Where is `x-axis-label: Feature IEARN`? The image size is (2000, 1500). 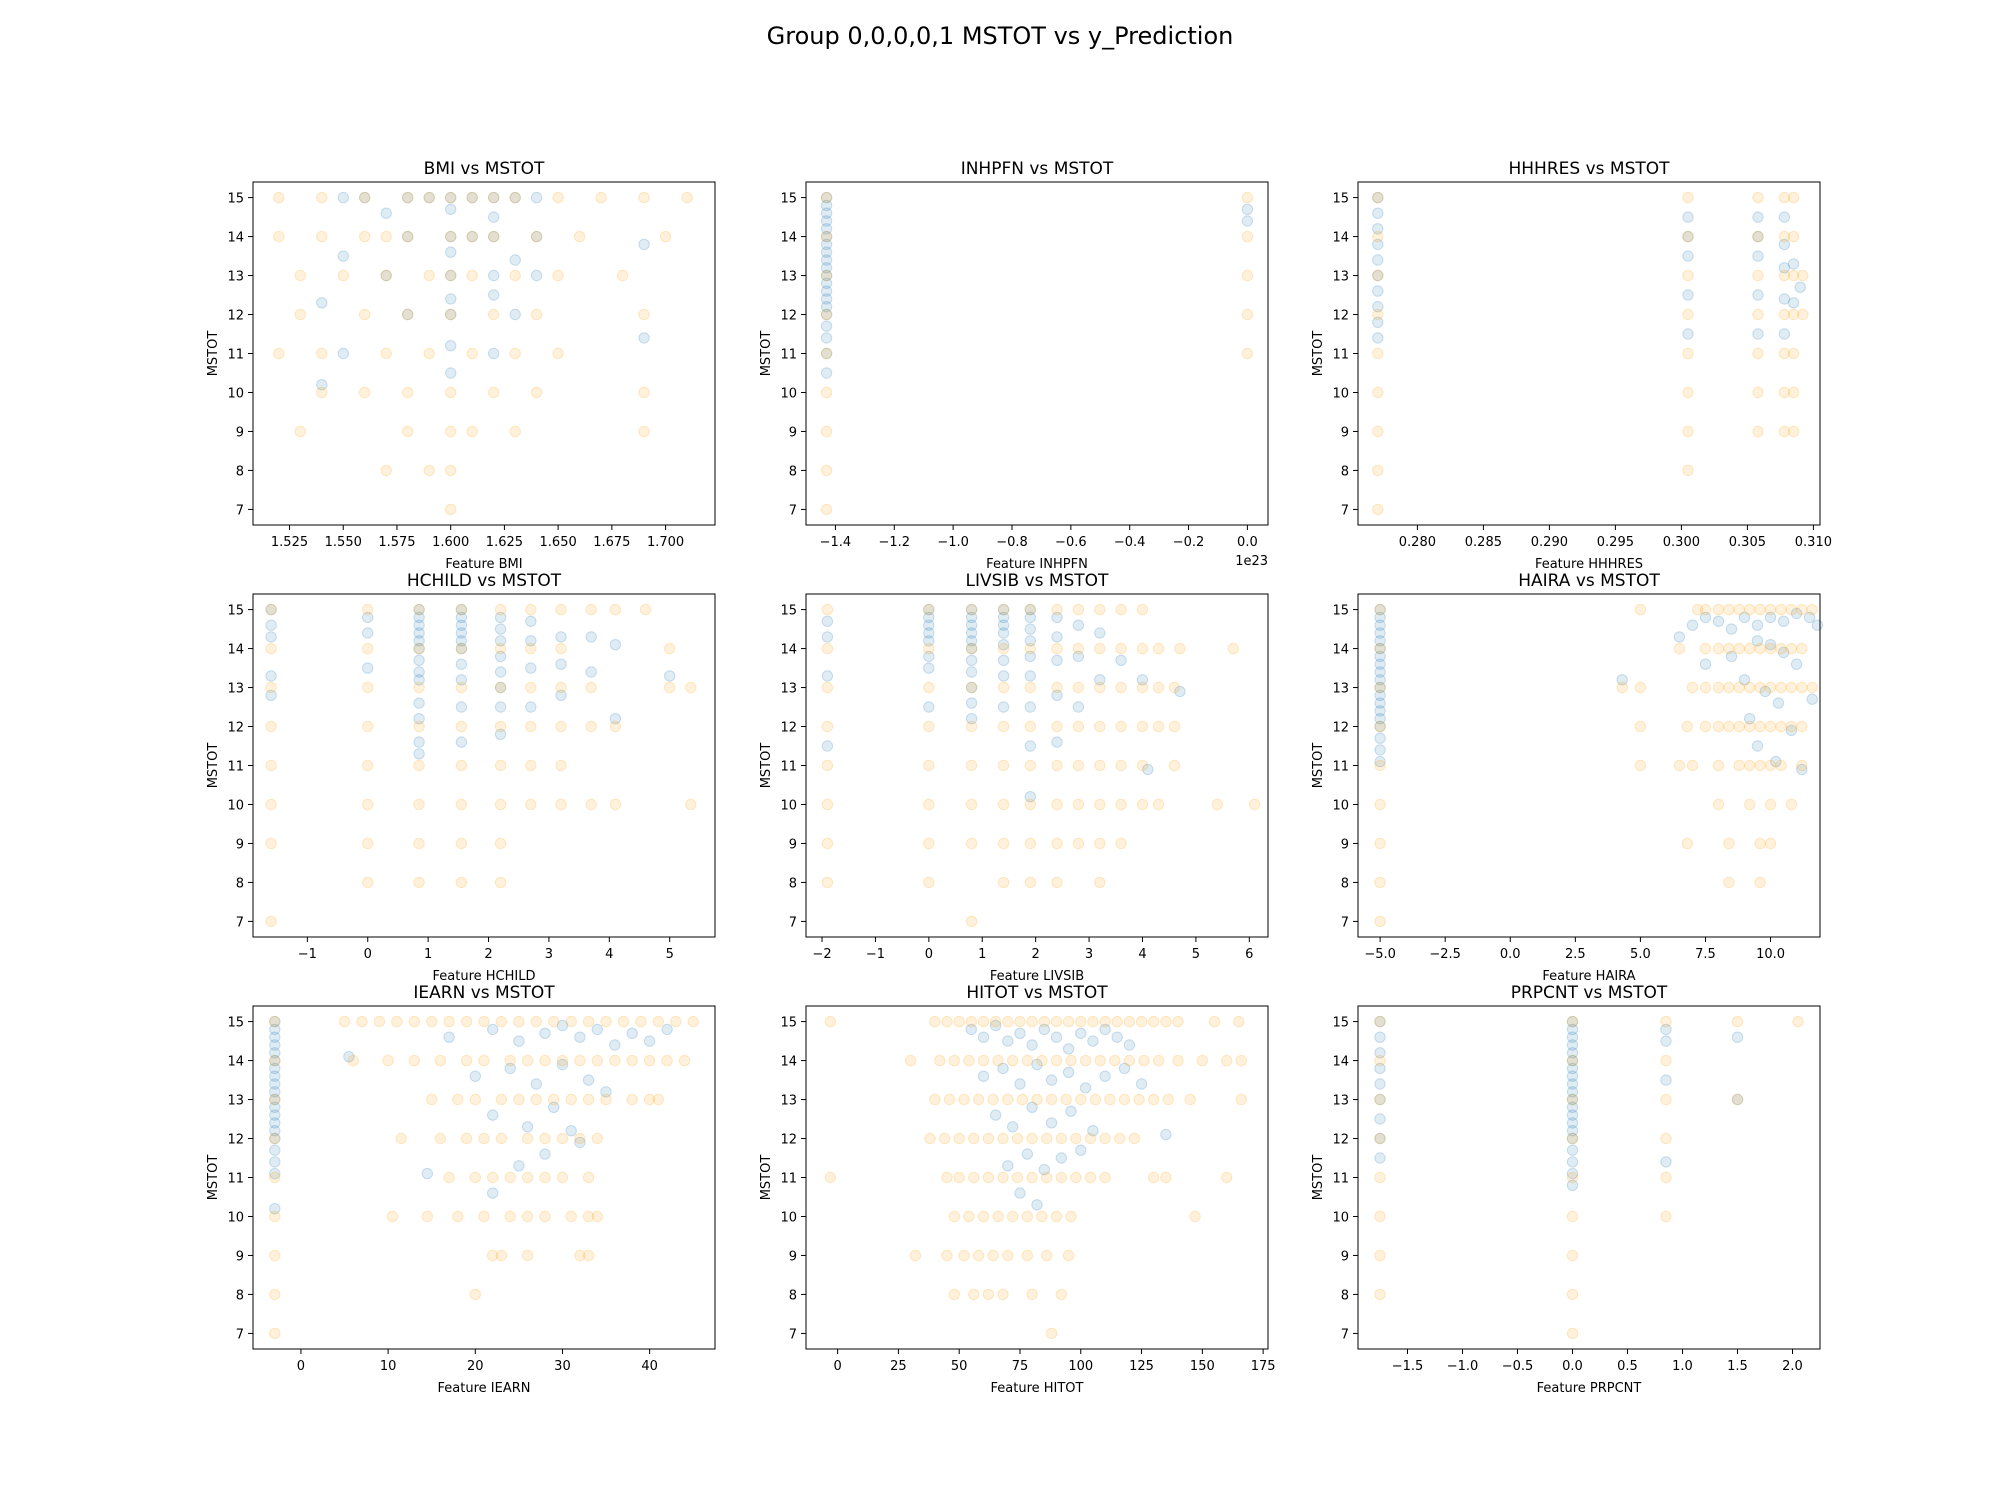 x-axis-label: Feature IEARN is located at coordinates (484, 1388).